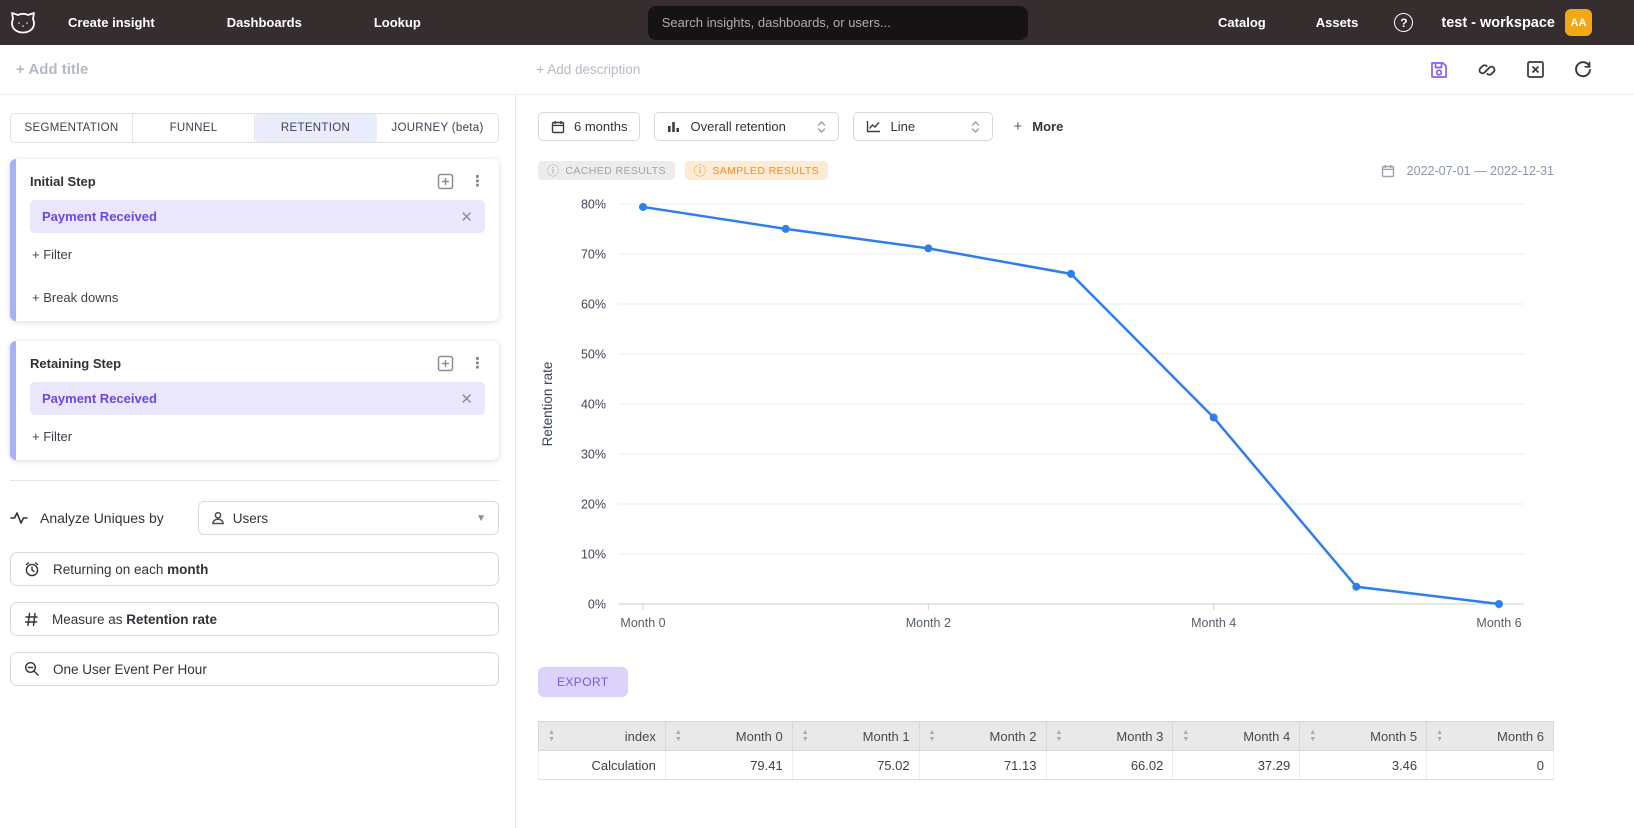 This screenshot has height=828, width=1634. Describe the element at coordinates (1110, 736) in the screenshot. I see `column-header-month-3: ▲ ▼ Month 3` at that location.